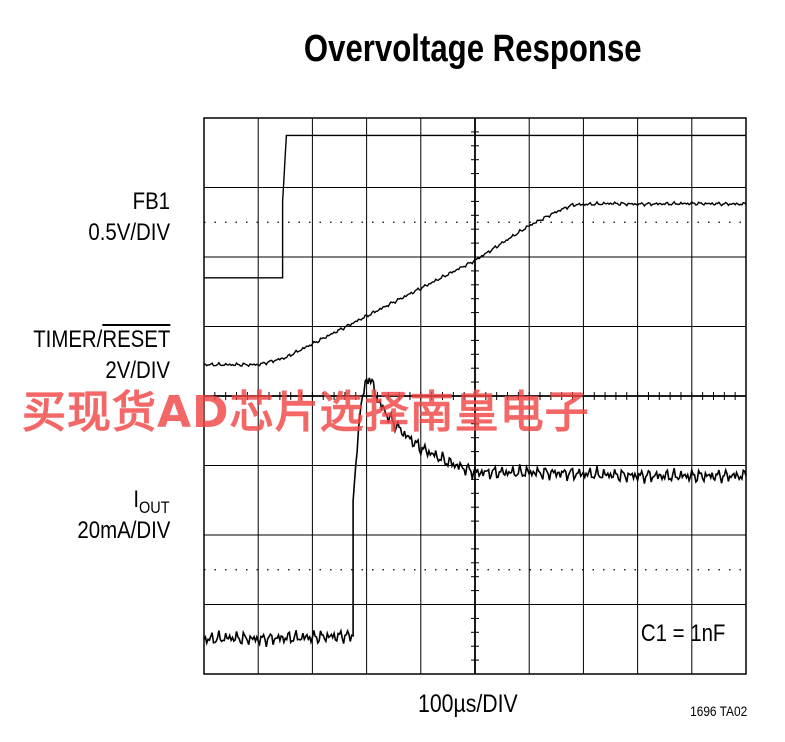  Describe the element at coordinates (137, 370) in the screenshot. I see `timer-scale-label: 2V/DIV` at that location.